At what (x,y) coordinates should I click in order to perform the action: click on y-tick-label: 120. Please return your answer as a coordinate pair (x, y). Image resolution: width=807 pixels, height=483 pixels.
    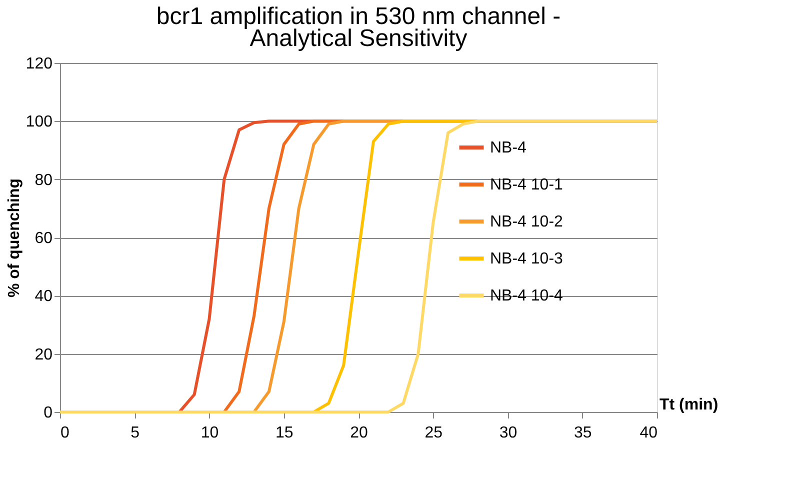
    Looking at the image, I should click on (39, 64).